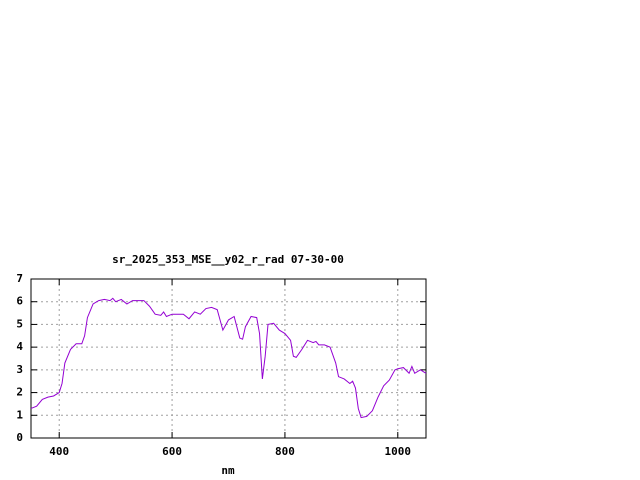  What do you see at coordinates (19, 369) in the screenshot?
I see `y-tick-label: 3` at bounding box center [19, 369].